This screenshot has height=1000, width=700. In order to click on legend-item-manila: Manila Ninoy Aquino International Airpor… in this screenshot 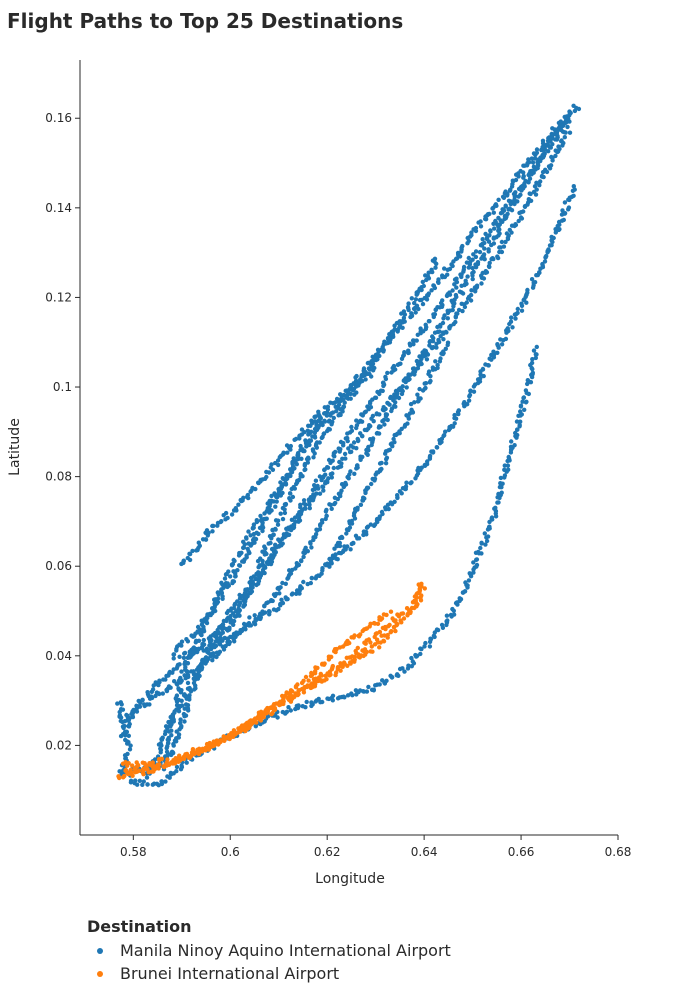, I will do `click(269, 950)`.